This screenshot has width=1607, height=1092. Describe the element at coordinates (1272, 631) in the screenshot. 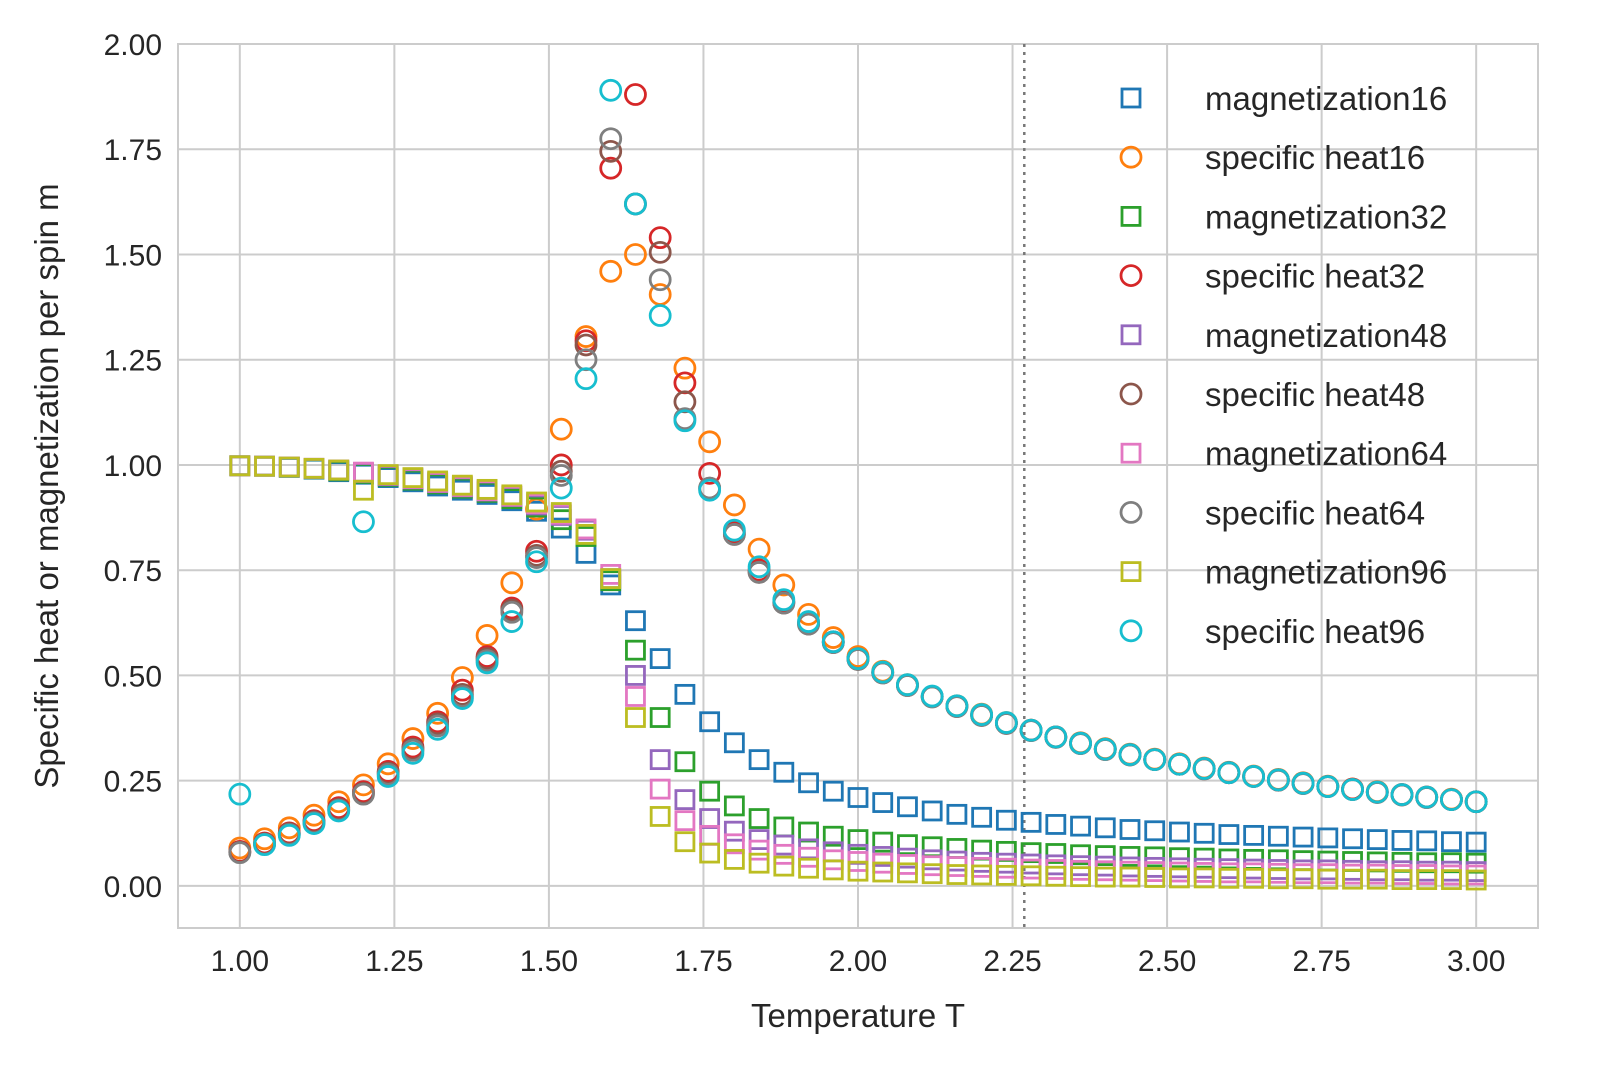

I see `legend-item: specific heat96` at that location.